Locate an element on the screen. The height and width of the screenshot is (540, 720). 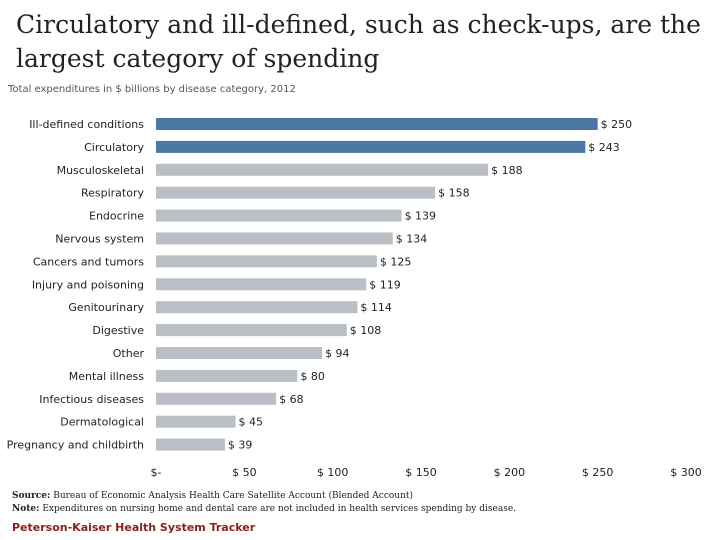
source-label: Source: is located at coordinates (31, 496).